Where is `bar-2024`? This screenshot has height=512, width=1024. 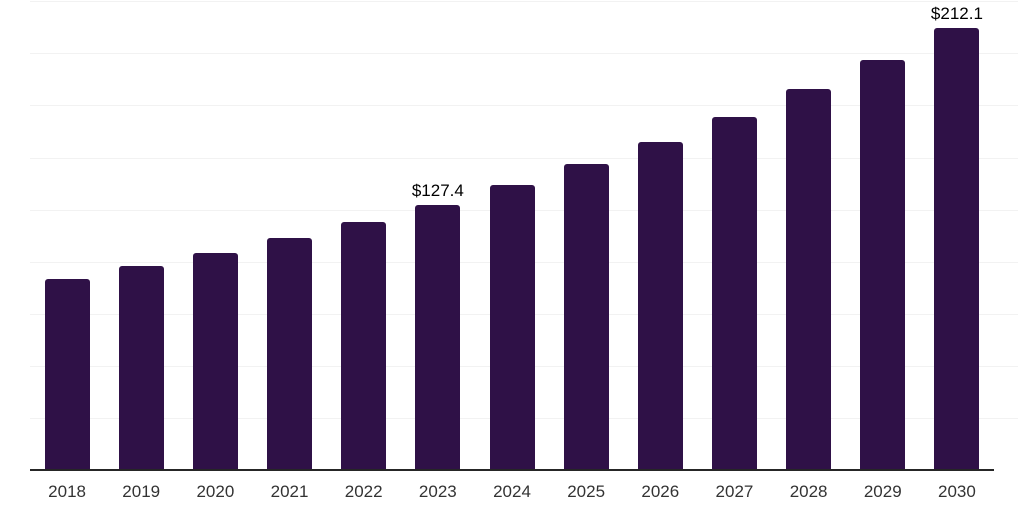 bar-2024 is located at coordinates (512, 327).